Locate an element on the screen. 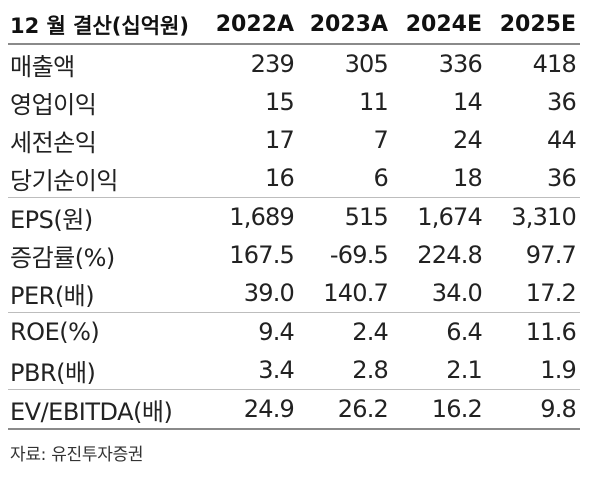 This screenshot has width=590, height=481. row-net-income: 당기순이익 16 6 18 36 is located at coordinates (294, 178).